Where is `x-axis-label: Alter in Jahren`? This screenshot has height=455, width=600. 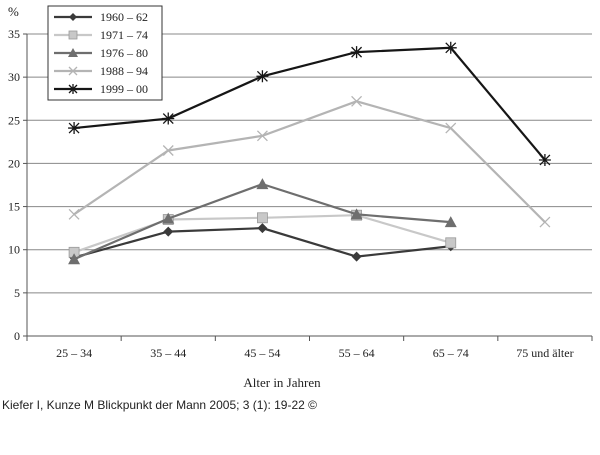 x-axis-label: Alter in Jahren is located at coordinates (282, 382).